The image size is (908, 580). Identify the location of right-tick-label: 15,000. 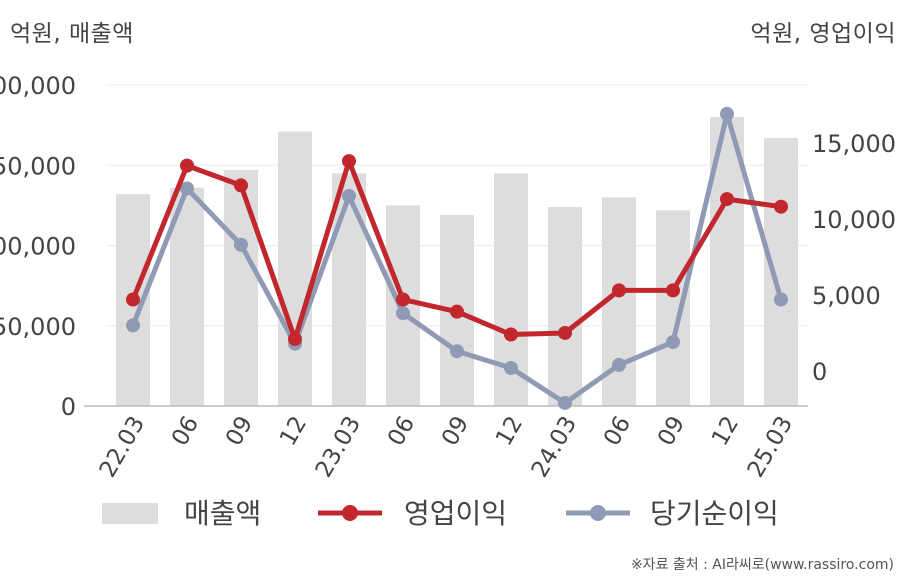
(854, 144).